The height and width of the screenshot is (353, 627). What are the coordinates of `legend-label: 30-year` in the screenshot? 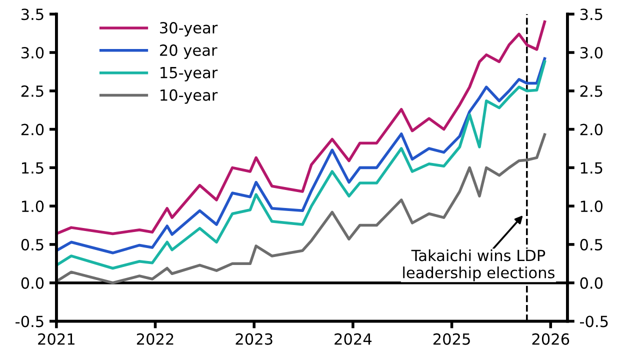 It's located at (189, 29).